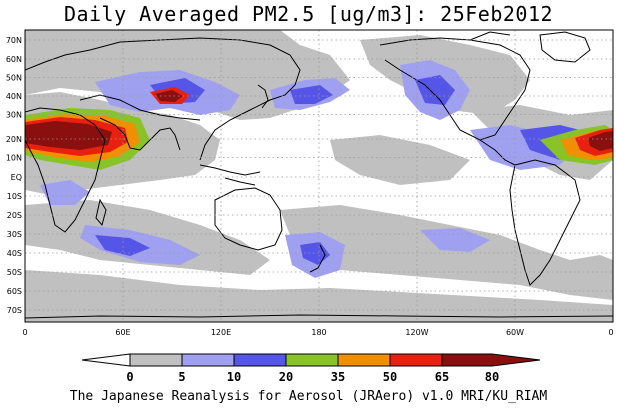 Image resolution: width=617 pixels, height=410 pixels. Describe the element at coordinates (14, 115) in the screenshot. I see `lat-label-30n: 30N` at that location.